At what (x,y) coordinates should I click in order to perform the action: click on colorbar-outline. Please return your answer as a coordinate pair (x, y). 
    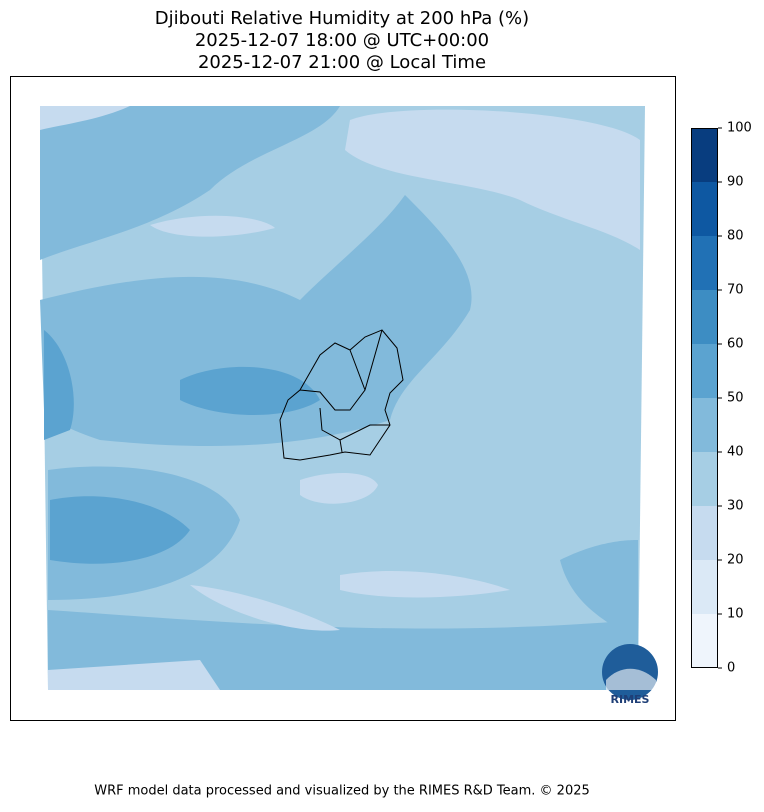
    Looking at the image, I should click on (704, 398).